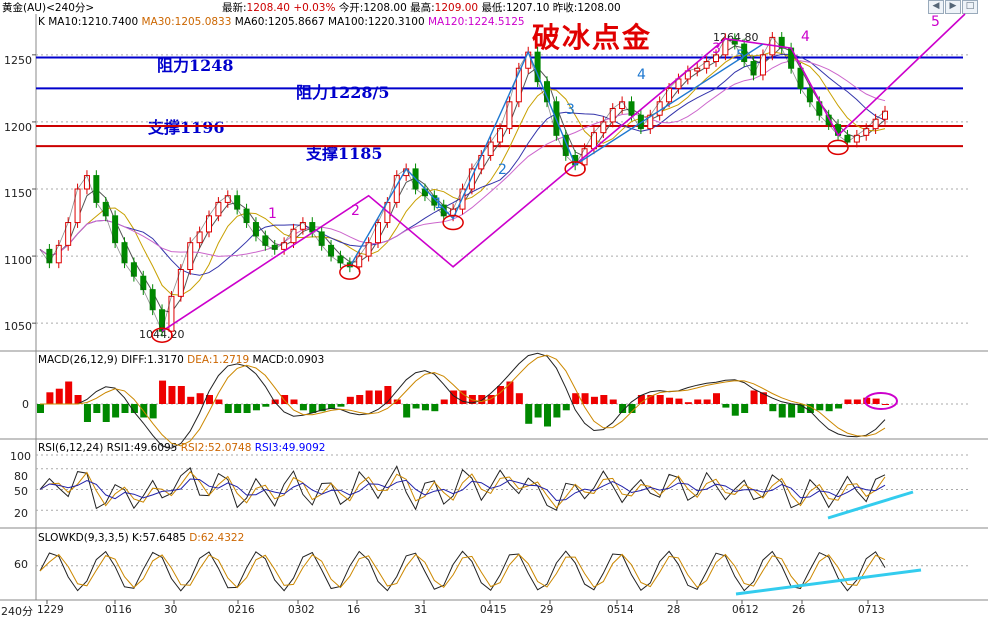 The image size is (988, 619). Describe the element at coordinates (385, 8) in the screenshot. I see `open-value: 1208.00` at that location.